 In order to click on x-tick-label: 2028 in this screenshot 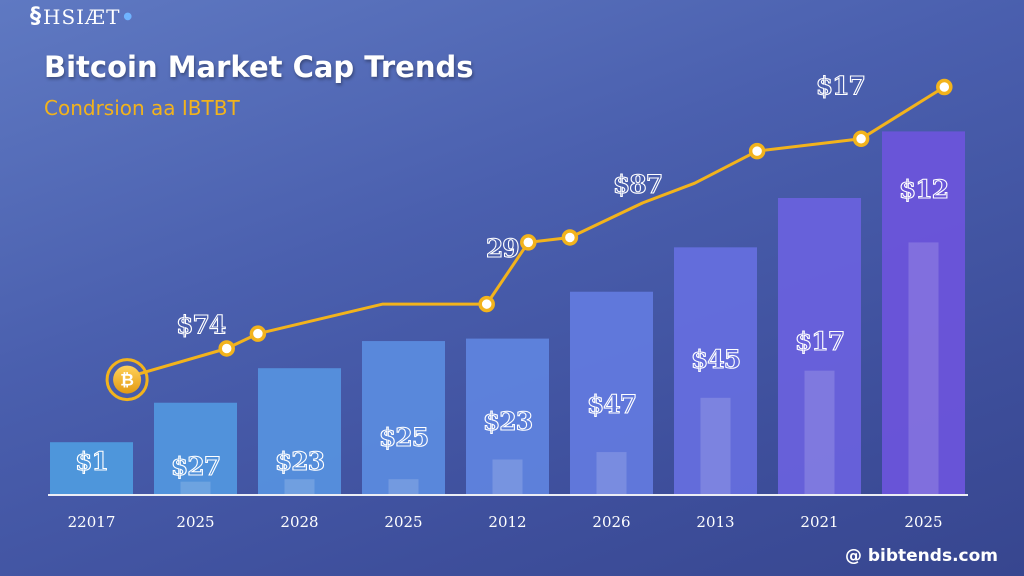, I will do `click(299, 522)`.